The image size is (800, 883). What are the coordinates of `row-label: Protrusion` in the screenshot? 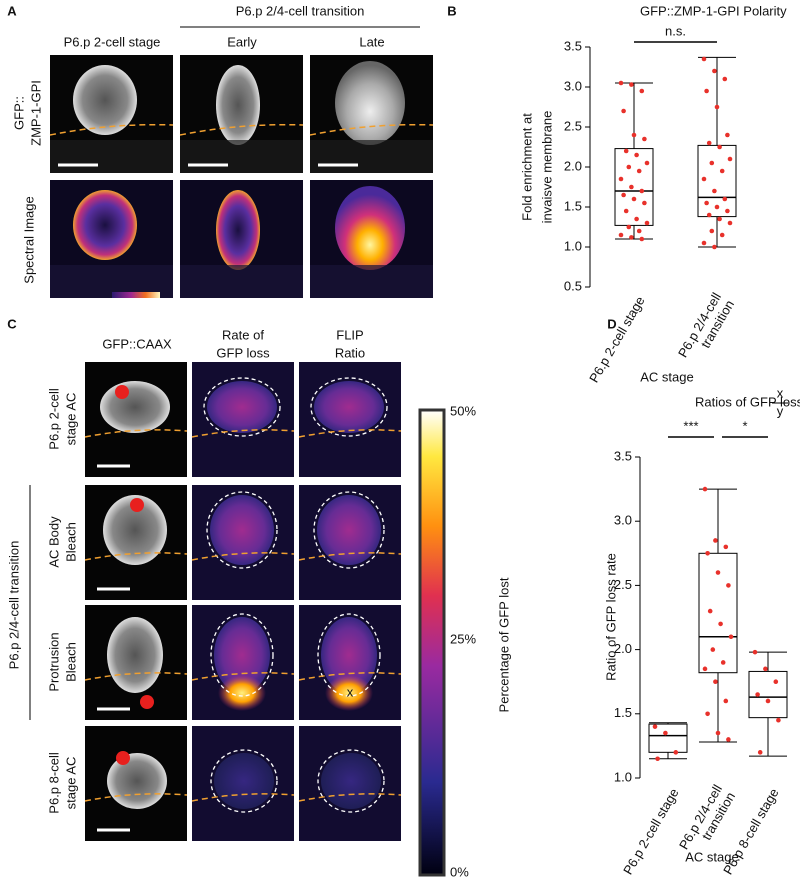 It's located at (53, 661).